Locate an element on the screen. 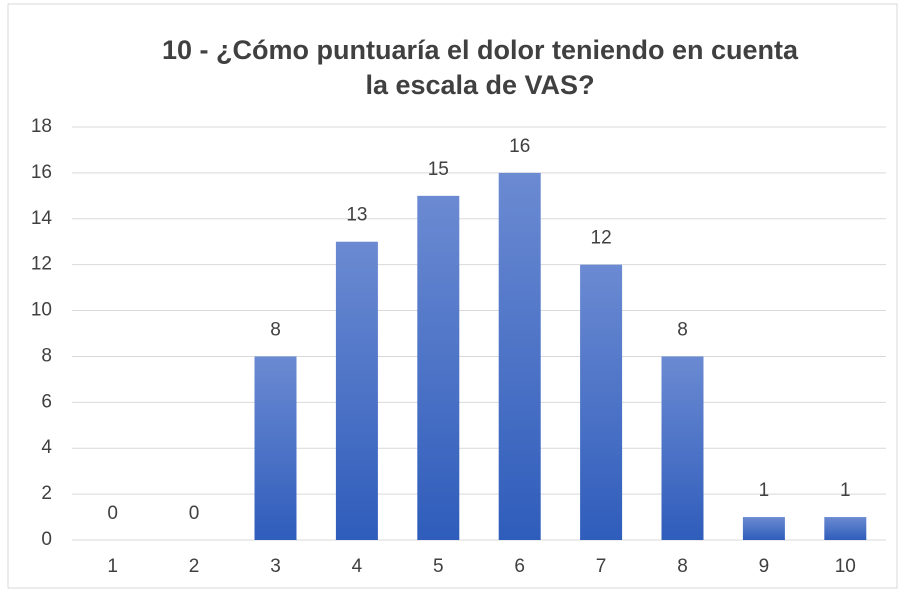  y-tick-label: 12 is located at coordinates (41, 264).